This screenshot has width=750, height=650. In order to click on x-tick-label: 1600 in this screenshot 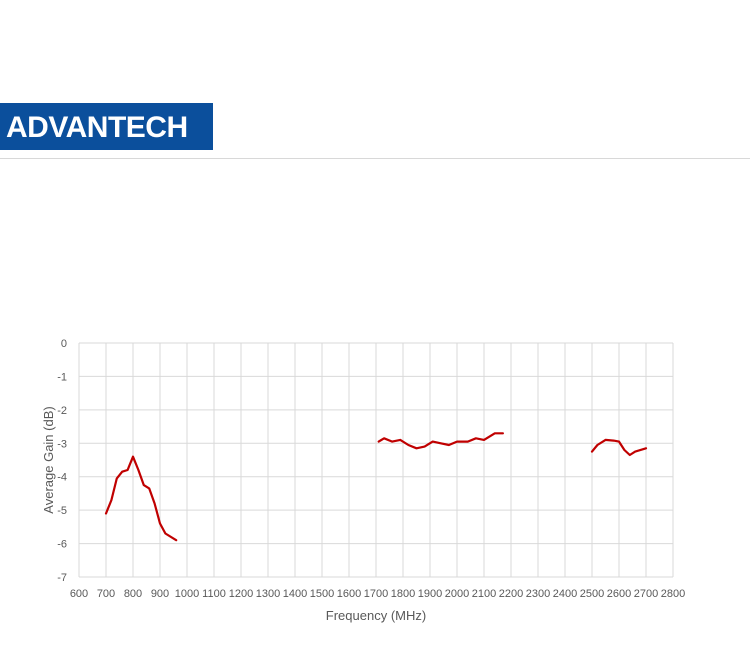, I will do `click(349, 594)`.